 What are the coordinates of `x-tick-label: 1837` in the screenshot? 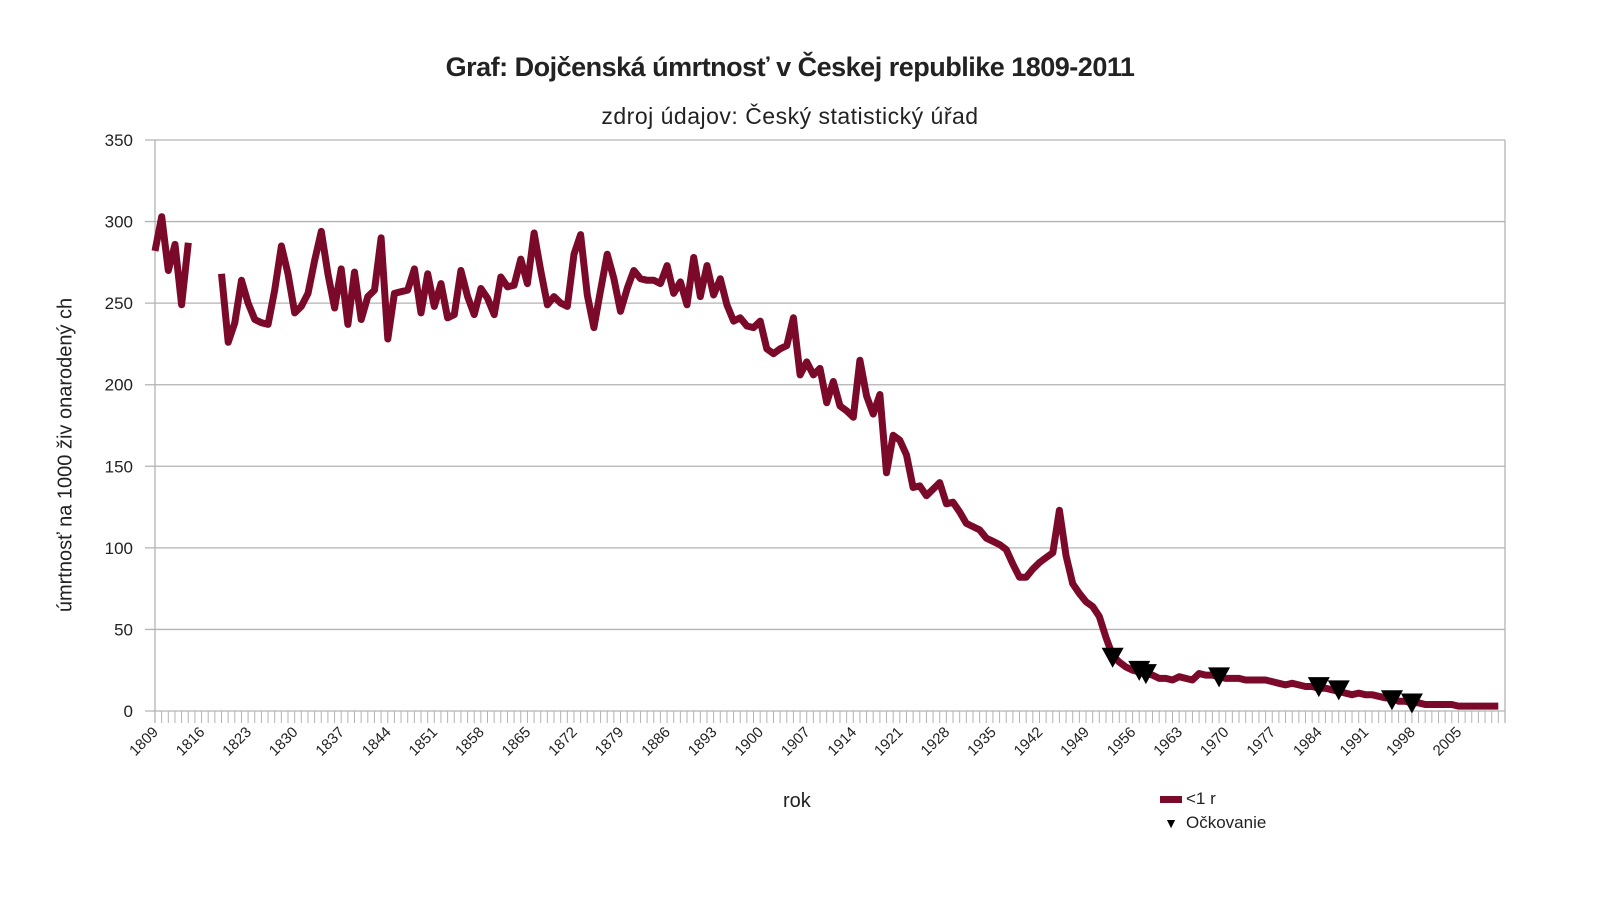 It's located at (330, 742).